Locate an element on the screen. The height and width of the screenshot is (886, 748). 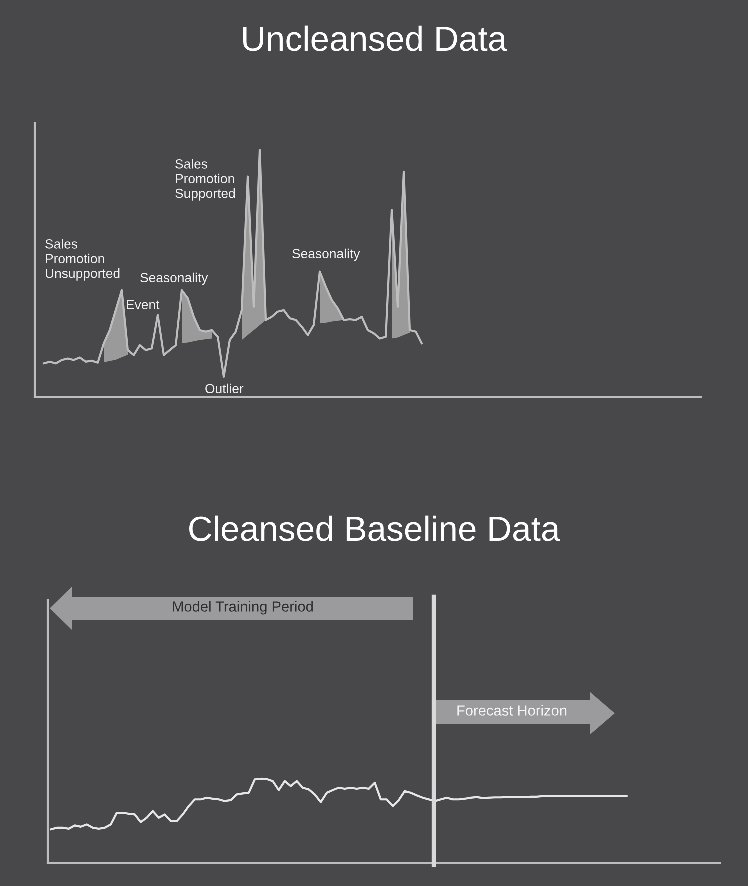
annotation: Outlier is located at coordinates (225, 389).